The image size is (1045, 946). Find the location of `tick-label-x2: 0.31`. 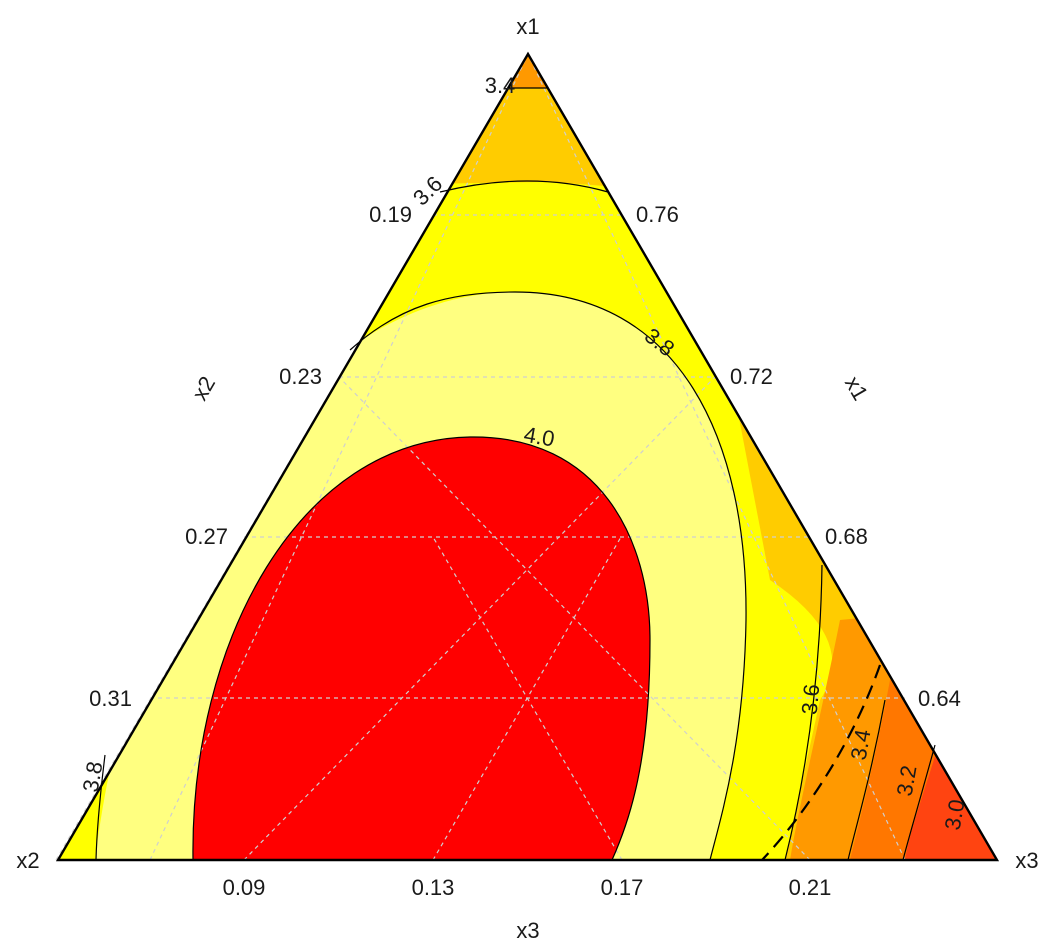

tick-label-x2: 0.31 is located at coordinates (110, 698).